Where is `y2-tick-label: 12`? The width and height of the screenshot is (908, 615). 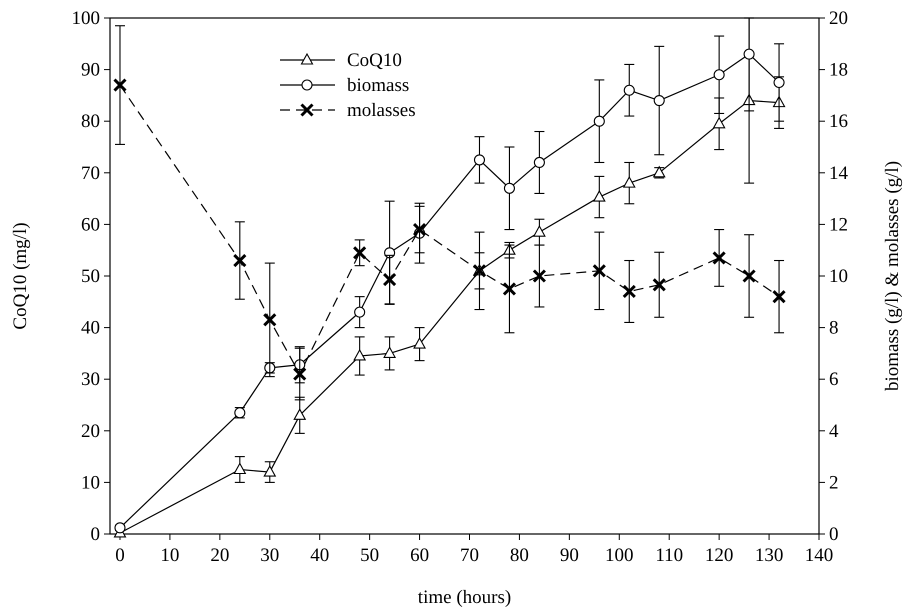 y2-tick-label: 12 is located at coordinates (838, 225).